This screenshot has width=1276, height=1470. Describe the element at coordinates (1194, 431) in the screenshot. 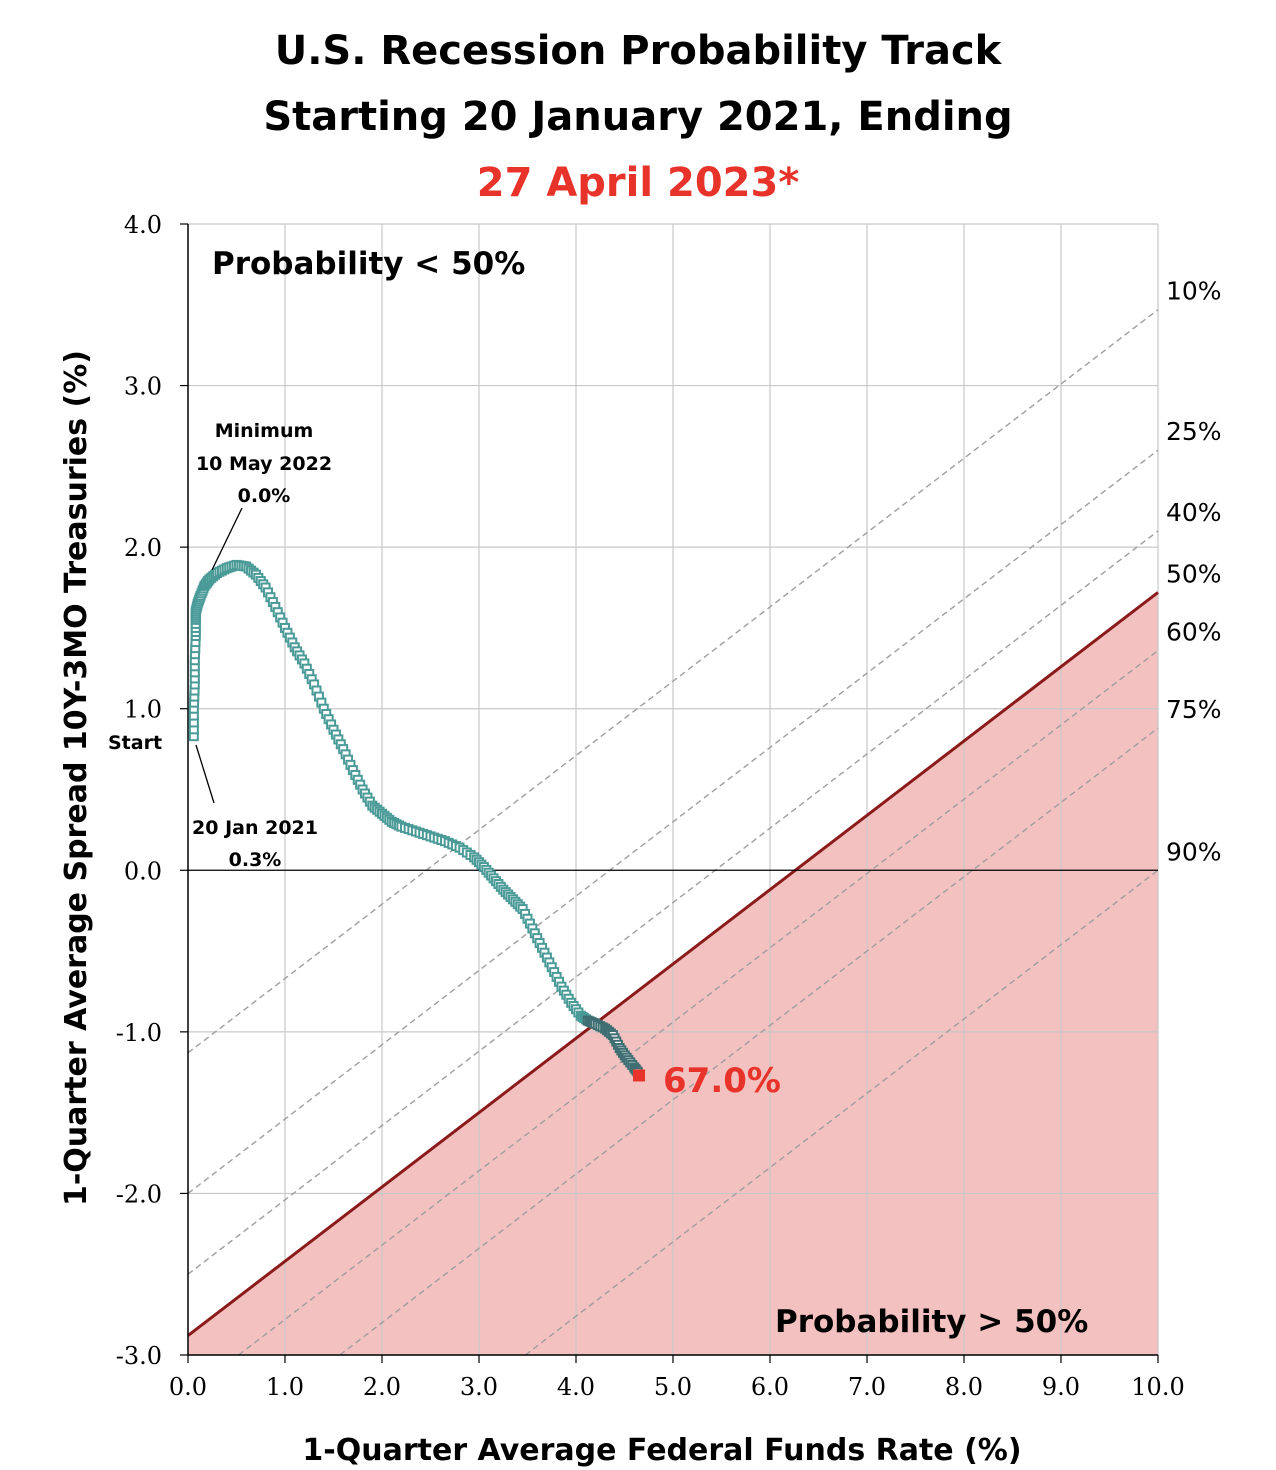

I see `probability-label: 25%` at that location.